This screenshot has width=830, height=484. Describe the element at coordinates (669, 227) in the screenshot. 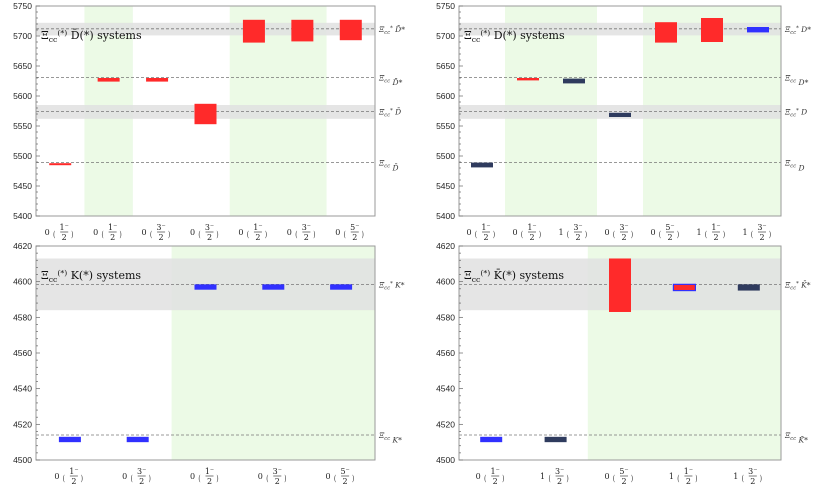

I see `svg-text: 5⁻` at that location.